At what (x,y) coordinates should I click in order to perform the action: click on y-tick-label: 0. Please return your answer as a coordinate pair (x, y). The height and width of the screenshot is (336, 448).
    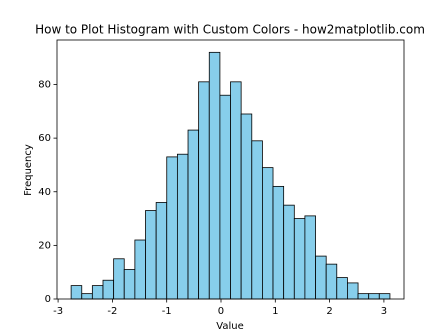
    Looking at the image, I should click on (48, 299).